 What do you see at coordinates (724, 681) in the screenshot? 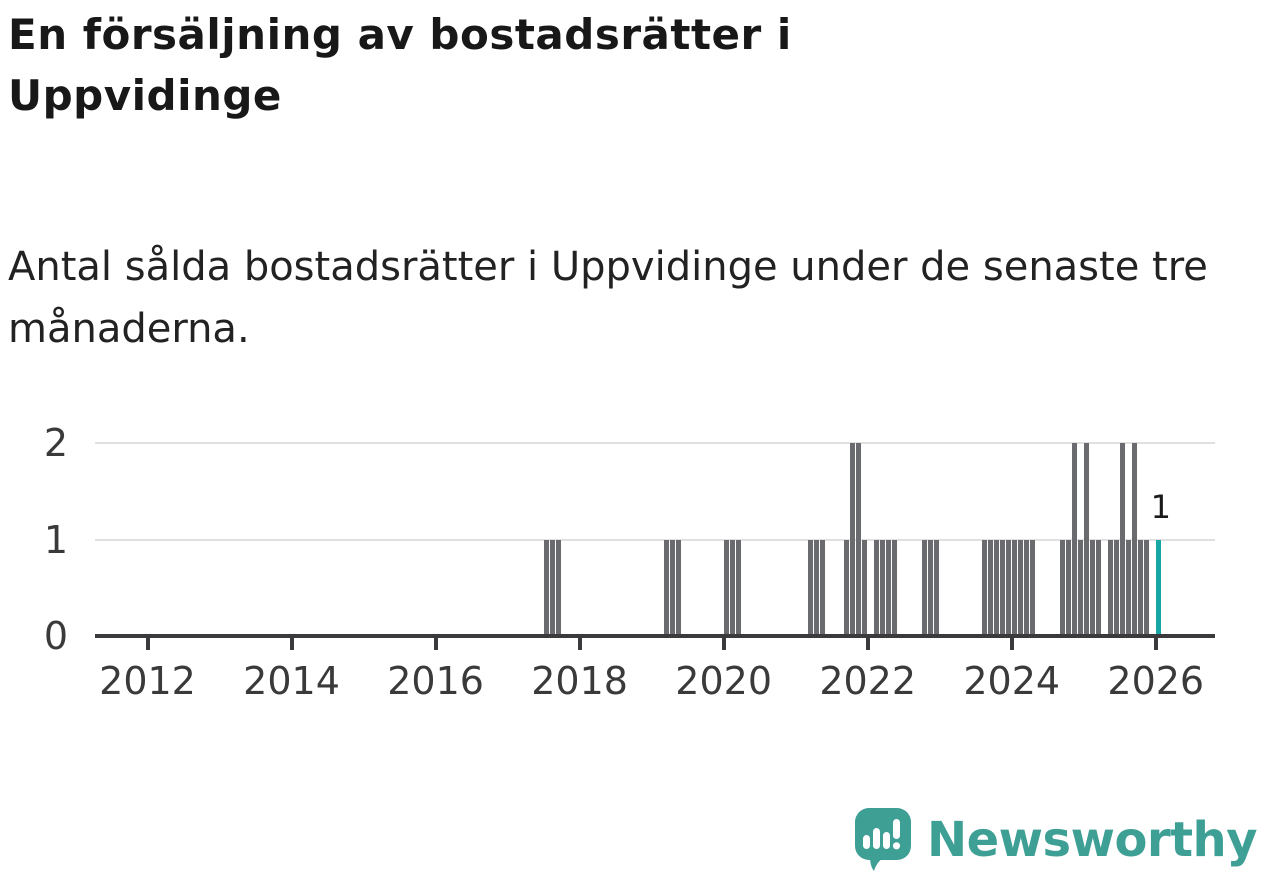
I see `x-tick-label: 2020` at bounding box center [724, 681].